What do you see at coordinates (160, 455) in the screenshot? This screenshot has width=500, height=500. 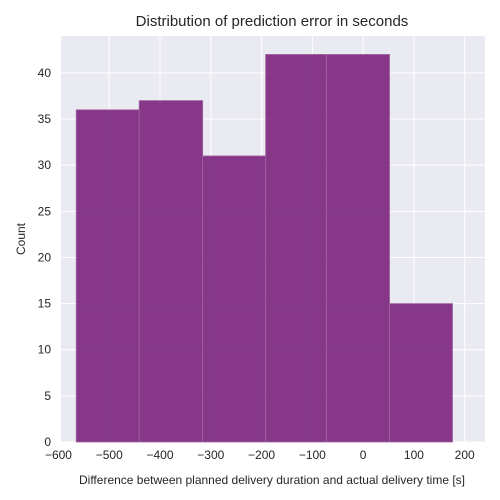 I see `x-tick-label: −400` at bounding box center [160, 455].